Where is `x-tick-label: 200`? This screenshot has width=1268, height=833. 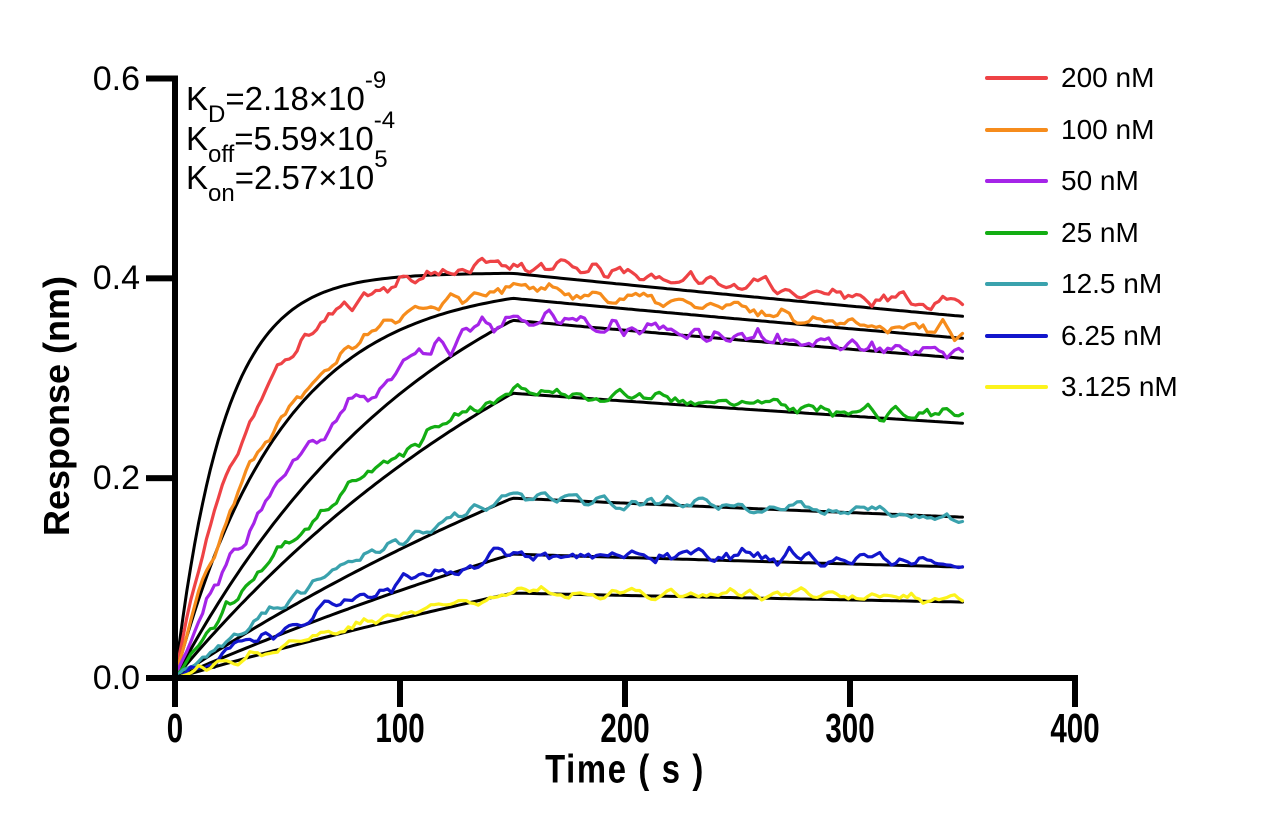 x-tick-label: 200 is located at coordinates (625, 728).